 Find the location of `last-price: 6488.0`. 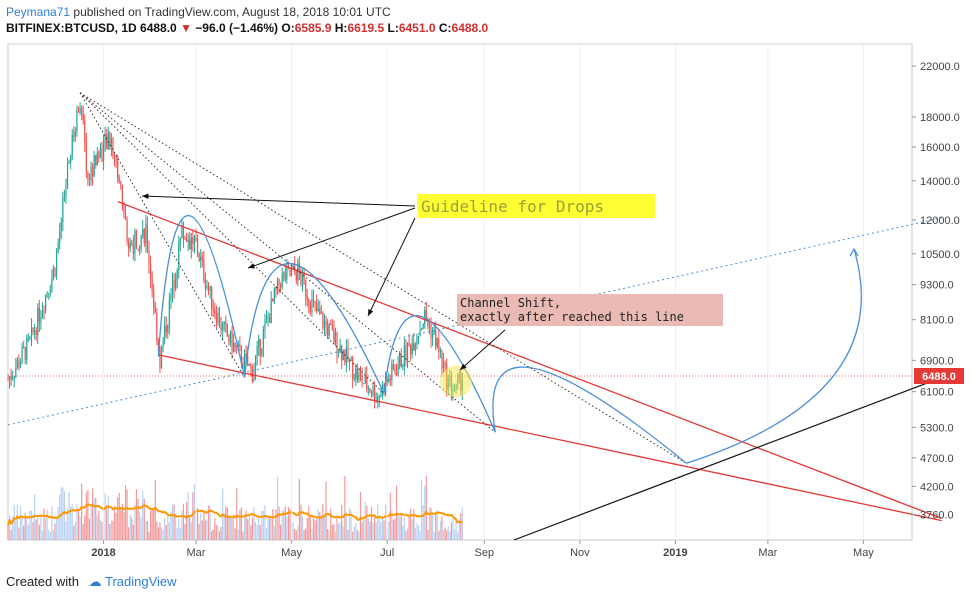

last-price: 6488.0 is located at coordinates (158, 28).